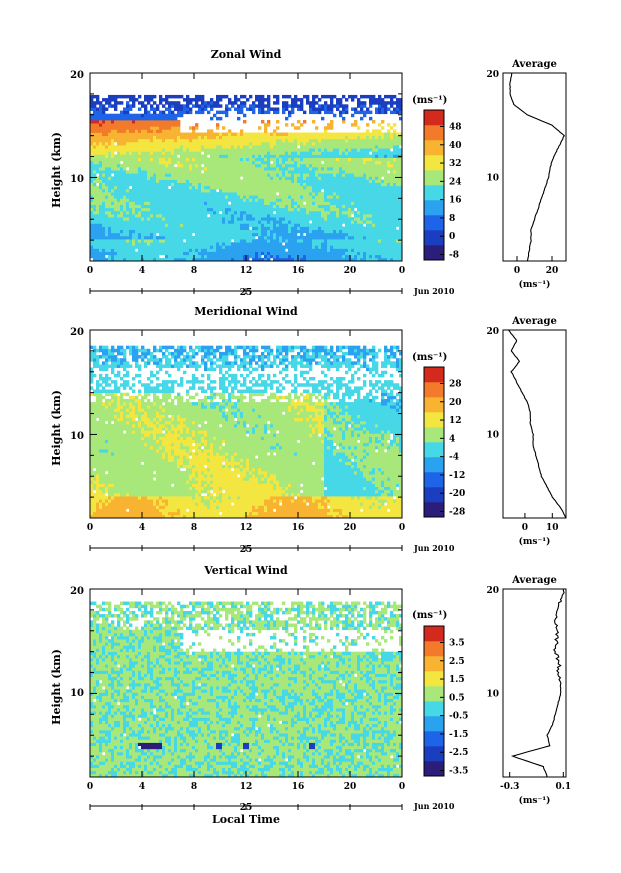  Describe the element at coordinates (350, 271) in the screenshot. I see `x-tick-label: 20` at that location.